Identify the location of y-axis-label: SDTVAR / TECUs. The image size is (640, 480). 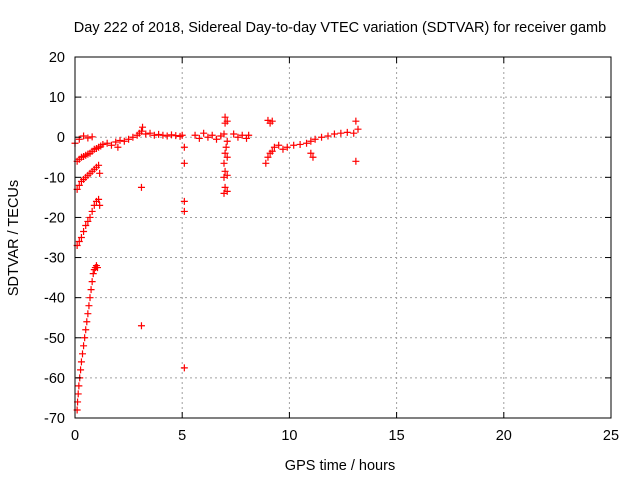
(14, 238).